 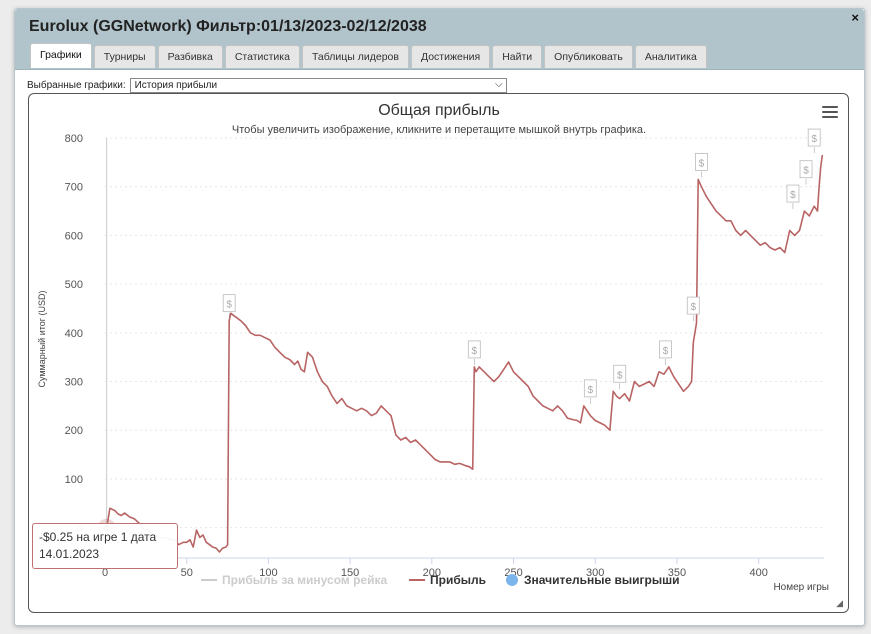 What do you see at coordinates (595, 573) in the screenshot?
I see `x-tick-label: 300` at bounding box center [595, 573].